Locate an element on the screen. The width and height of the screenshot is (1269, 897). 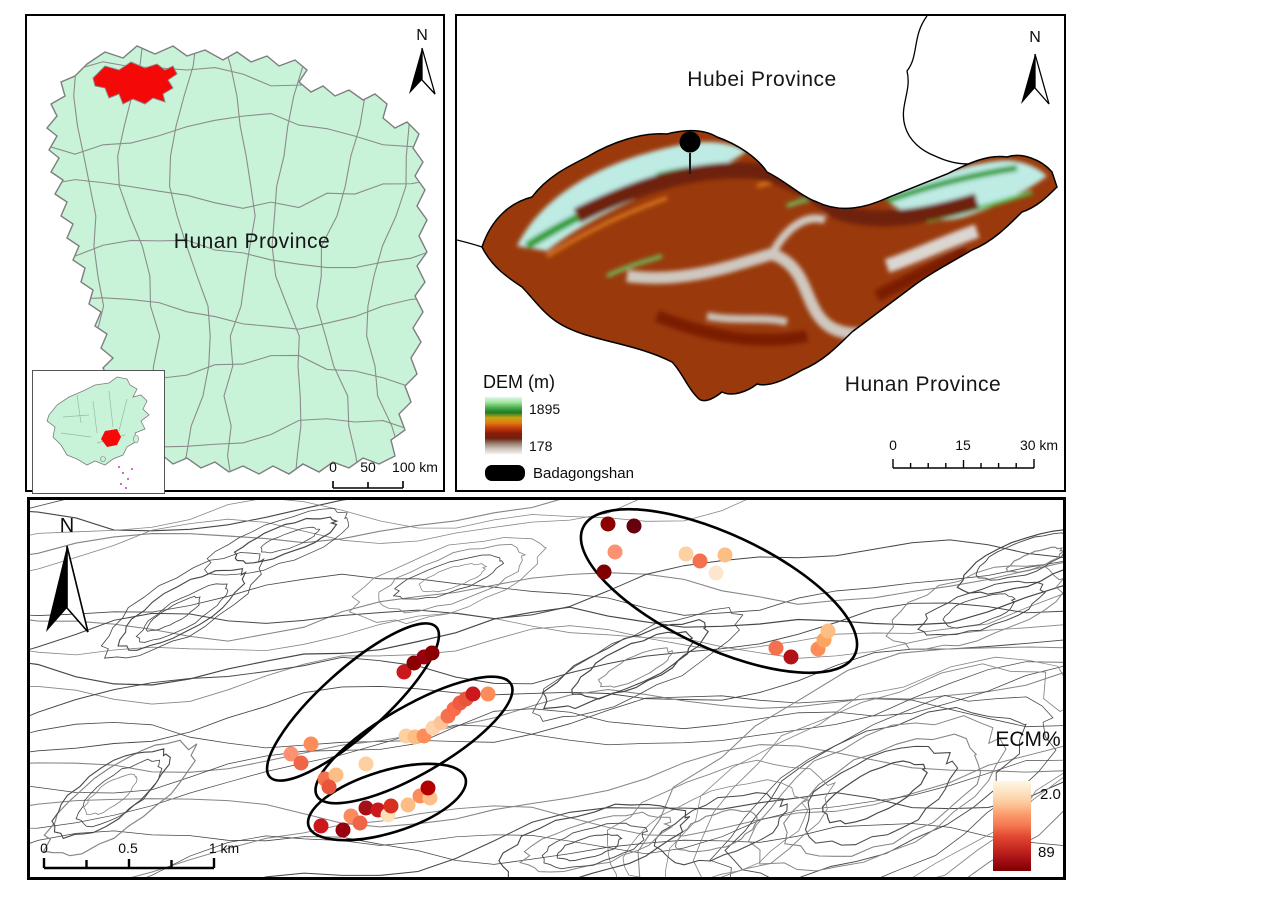
dem-legend-title: DEM (m) is located at coordinates (519, 382).